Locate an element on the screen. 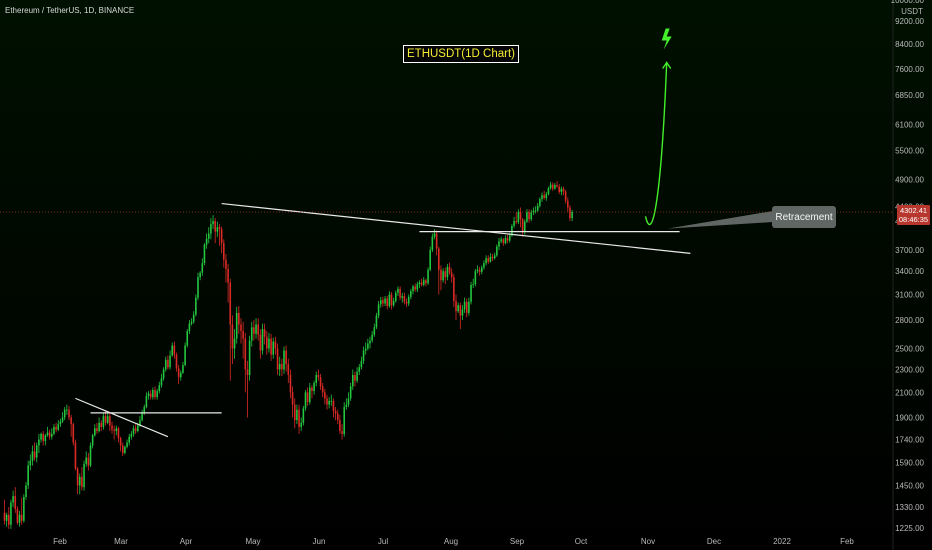  y-tick-label: 8400.00 is located at coordinates (909, 44).